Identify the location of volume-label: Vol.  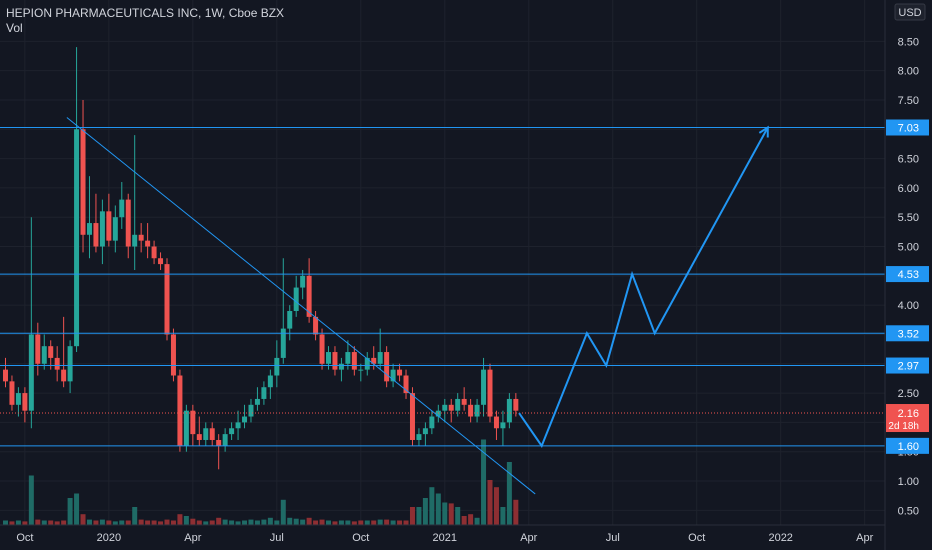
(14, 28).